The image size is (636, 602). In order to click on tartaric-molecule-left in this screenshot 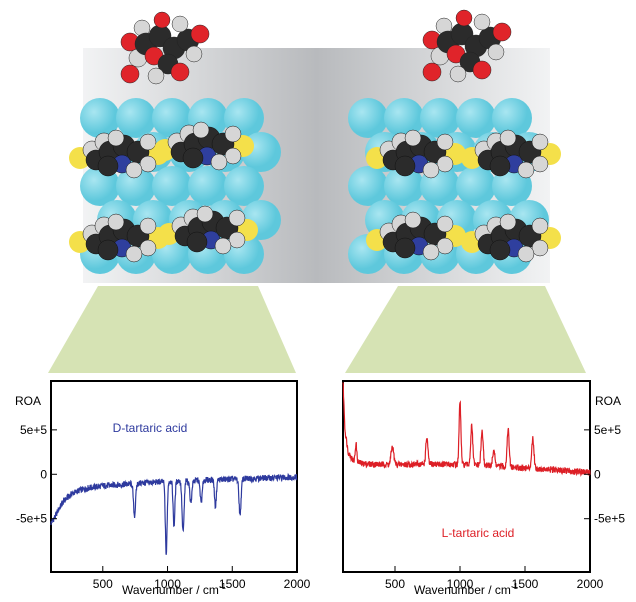, I will do `click(165, 48)`.